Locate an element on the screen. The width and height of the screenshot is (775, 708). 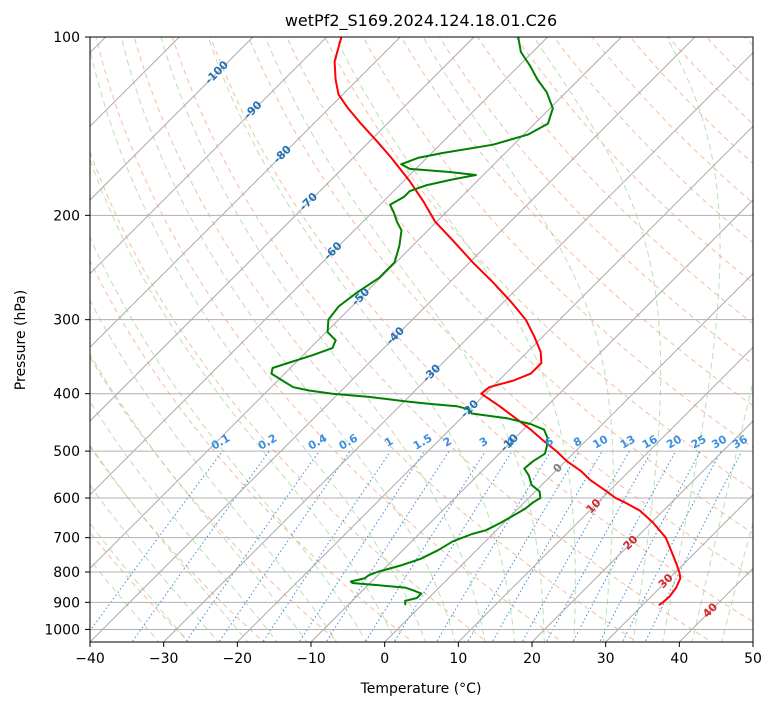
x-tick-label: 20 is located at coordinates (532, 659).